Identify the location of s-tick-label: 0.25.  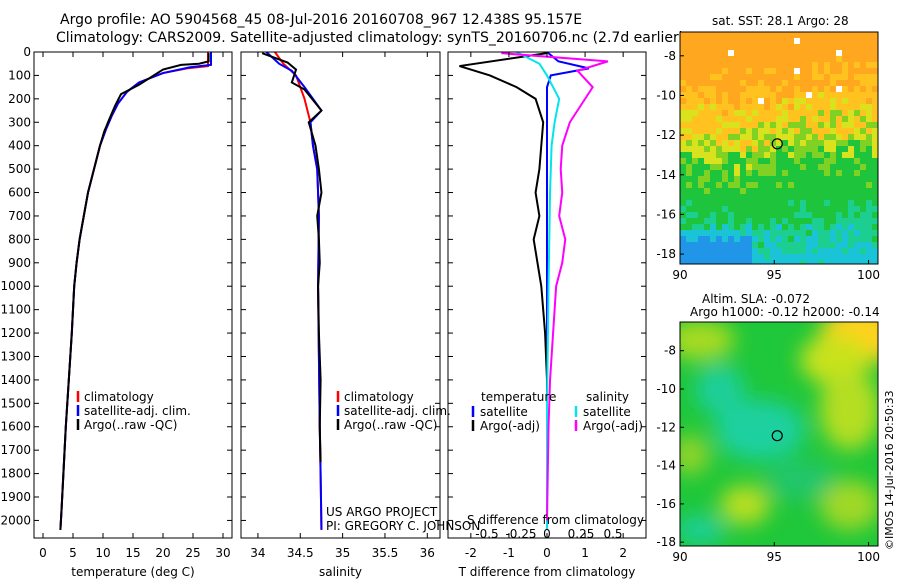
(581, 534).